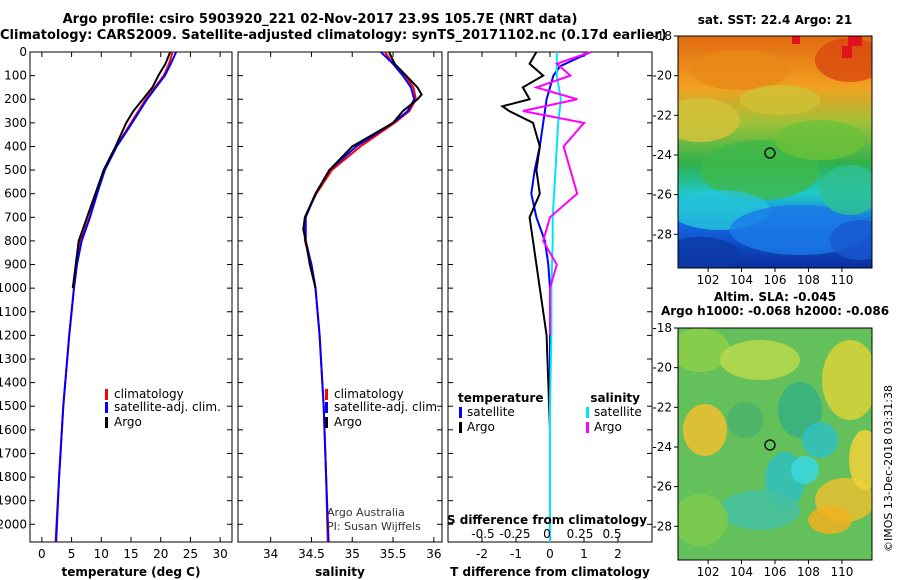 The width and height of the screenshot is (900, 580). What do you see at coordinates (547, 520) in the screenshot?
I see `top-axis-label: S difference from climatology` at bounding box center [547, 520].